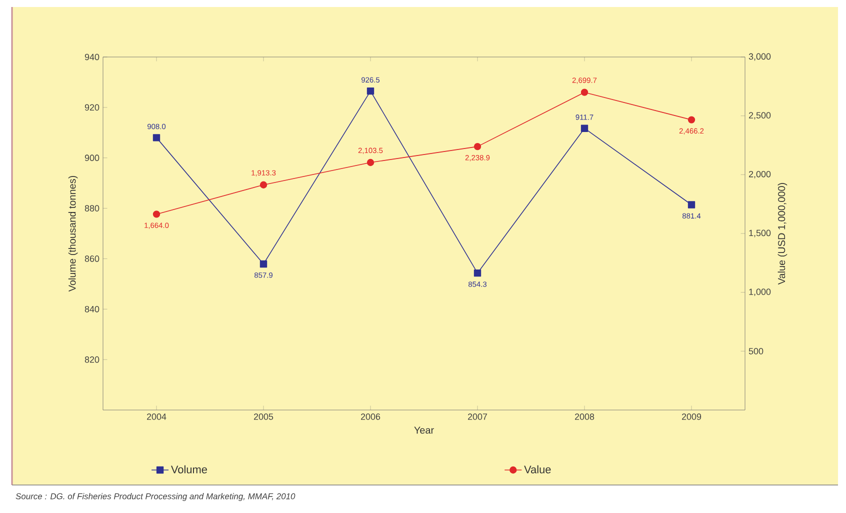 The width and height of the screenshot is (846, 513). Describe the element at coordinates (756, 351) in the screenshot. I see `y2-tick-label: 500` at that location.